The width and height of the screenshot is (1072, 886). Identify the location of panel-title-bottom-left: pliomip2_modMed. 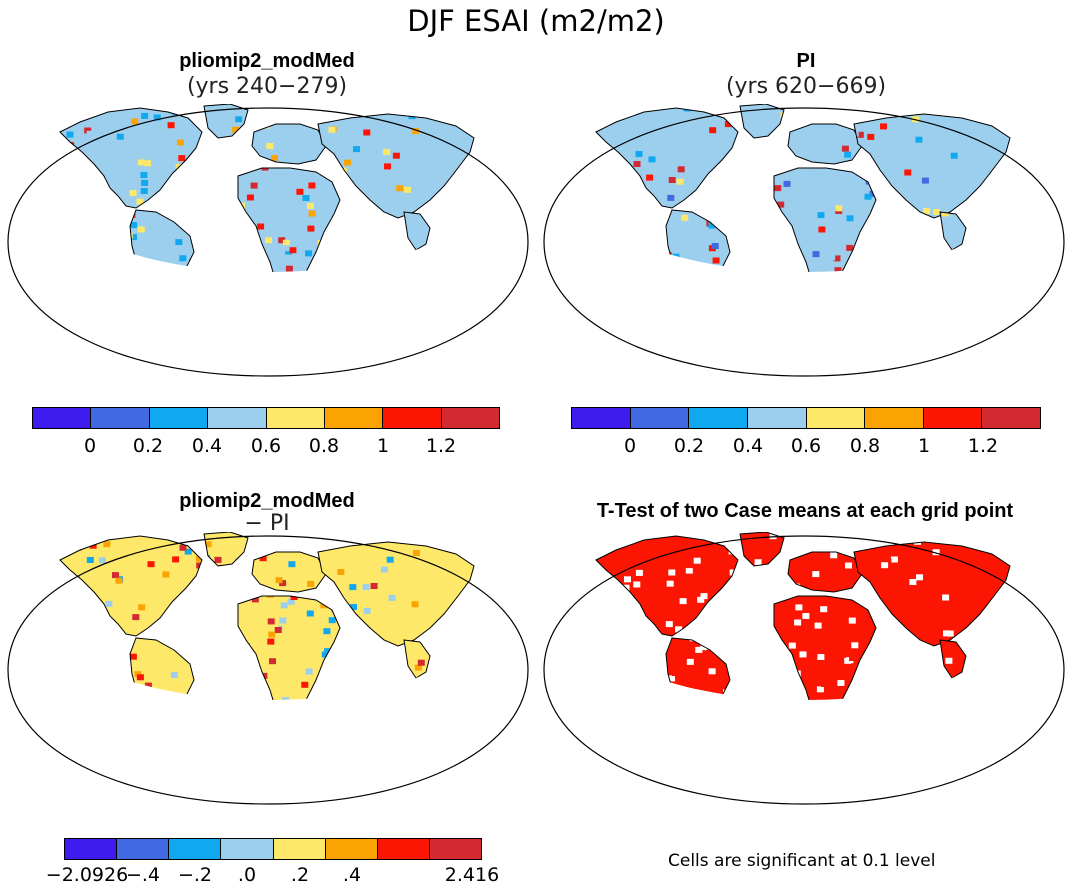
(267, 501).